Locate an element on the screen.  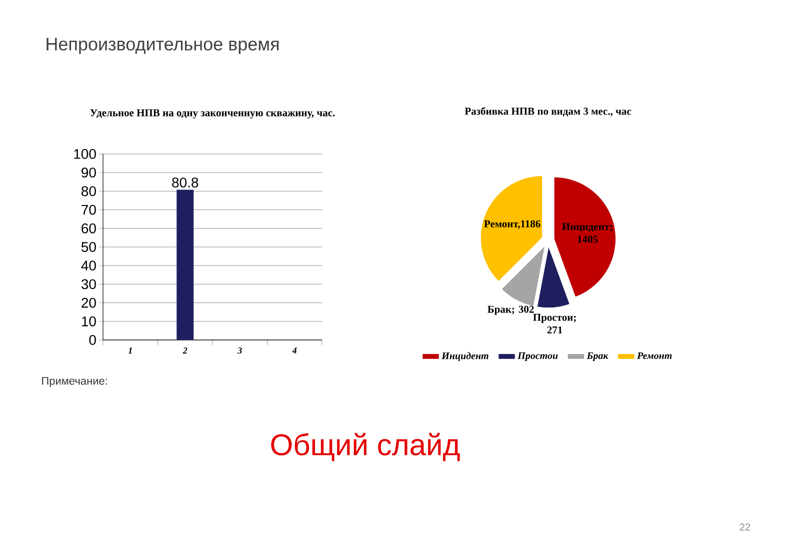
y-tick-label: 60 is located at coordinates (89, 228).